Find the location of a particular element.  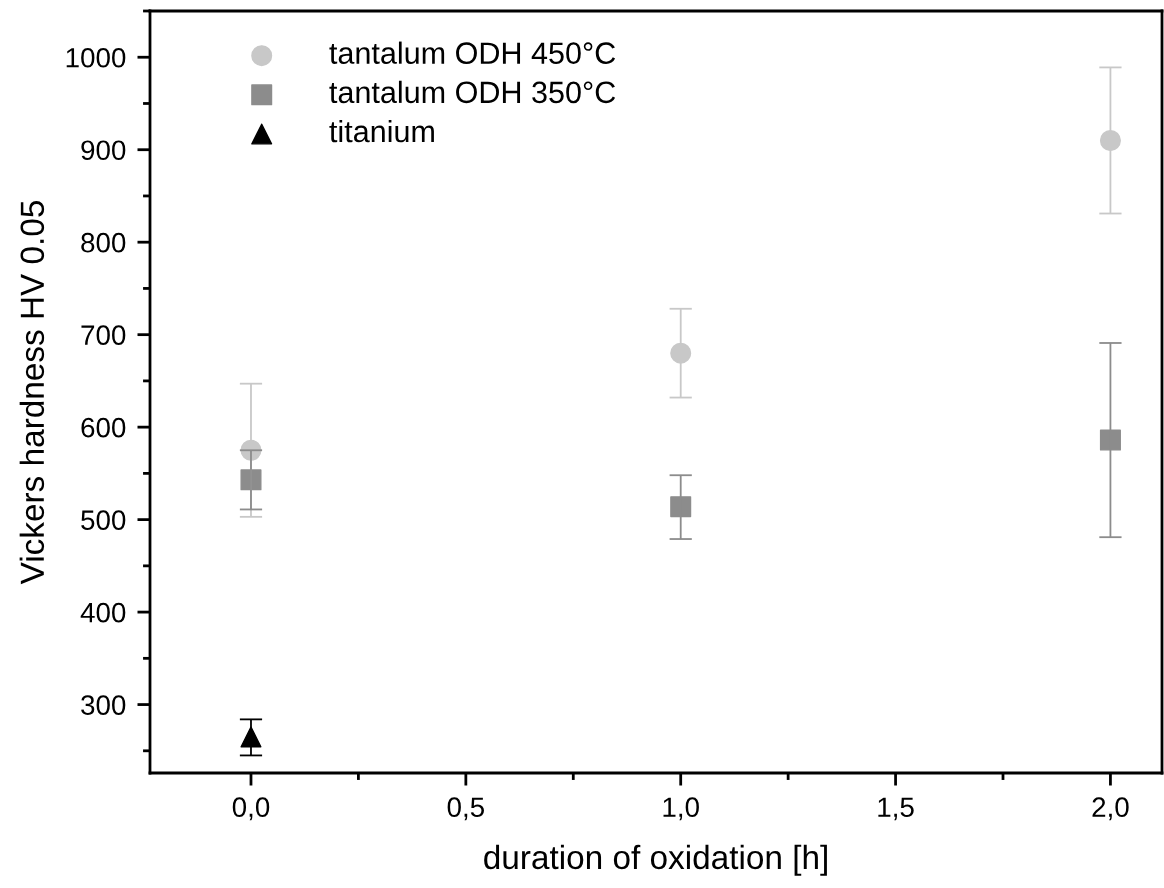

y-tick-label: 700 is located at coordinates (103, 335).